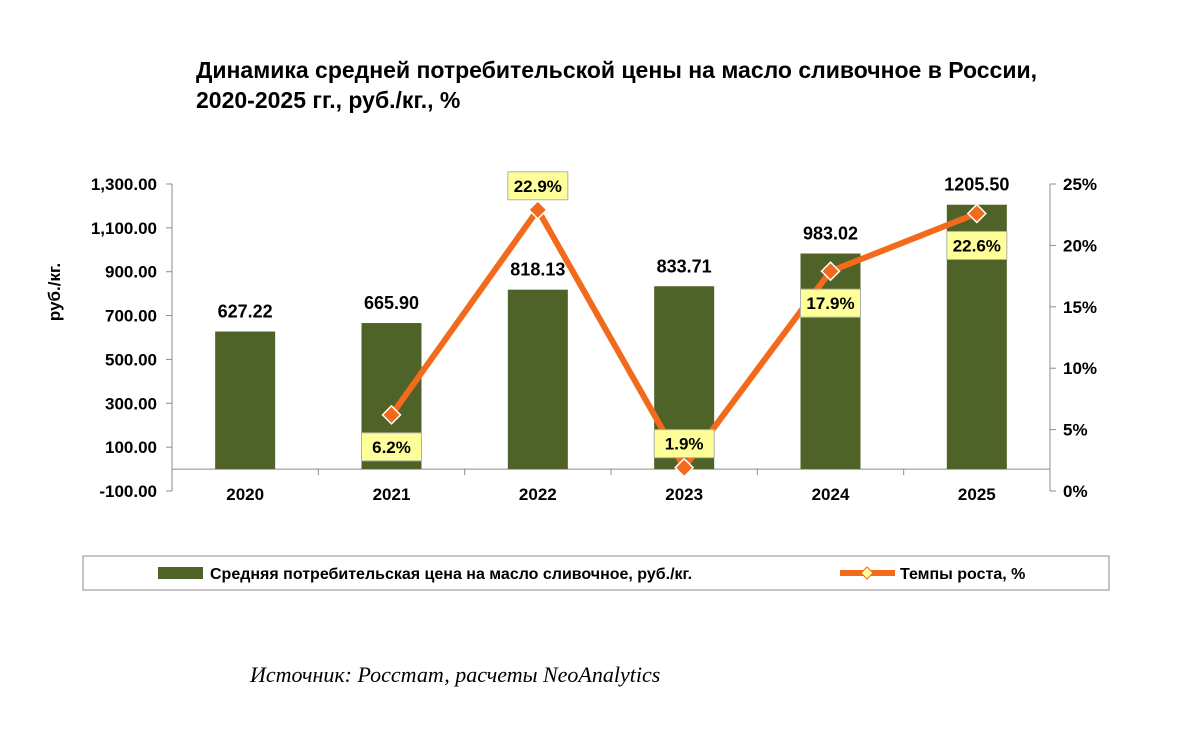  I want to click on left-axis-tick-label: 300.00, so click(131, 403).